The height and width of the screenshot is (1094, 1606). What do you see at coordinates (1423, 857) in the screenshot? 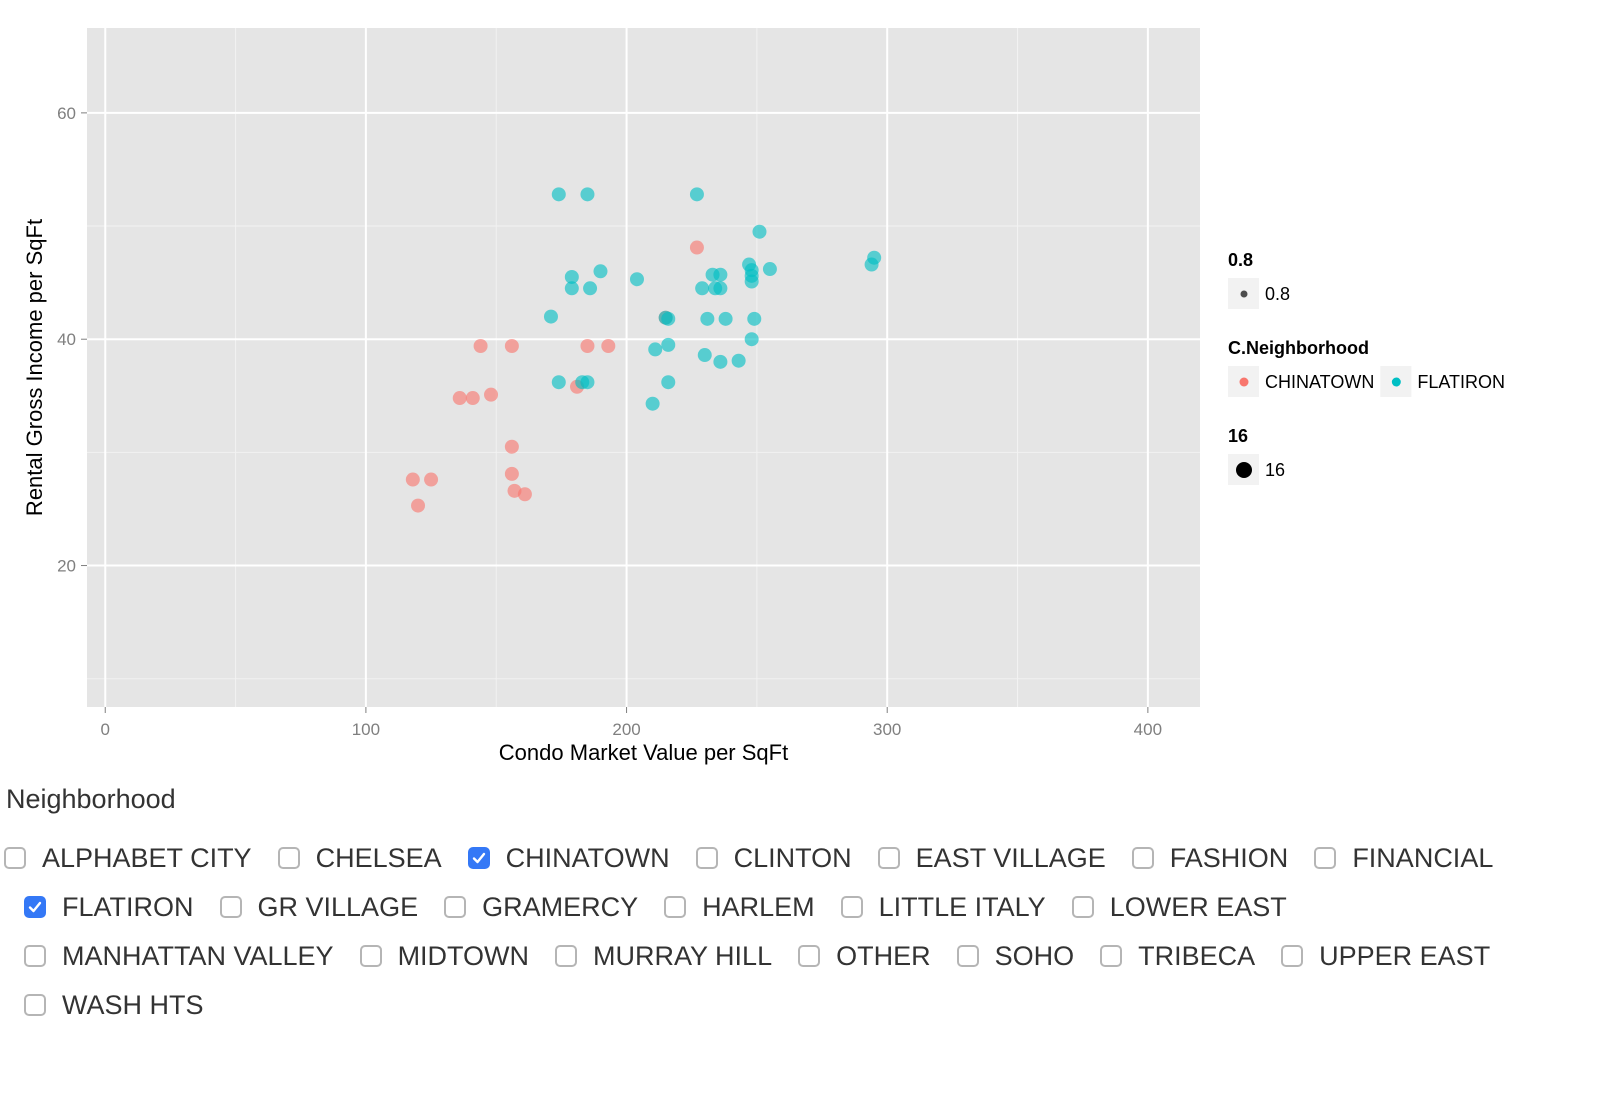
I see `checkbox-label: FINANCIAL` at bounding box center [1423, 857].